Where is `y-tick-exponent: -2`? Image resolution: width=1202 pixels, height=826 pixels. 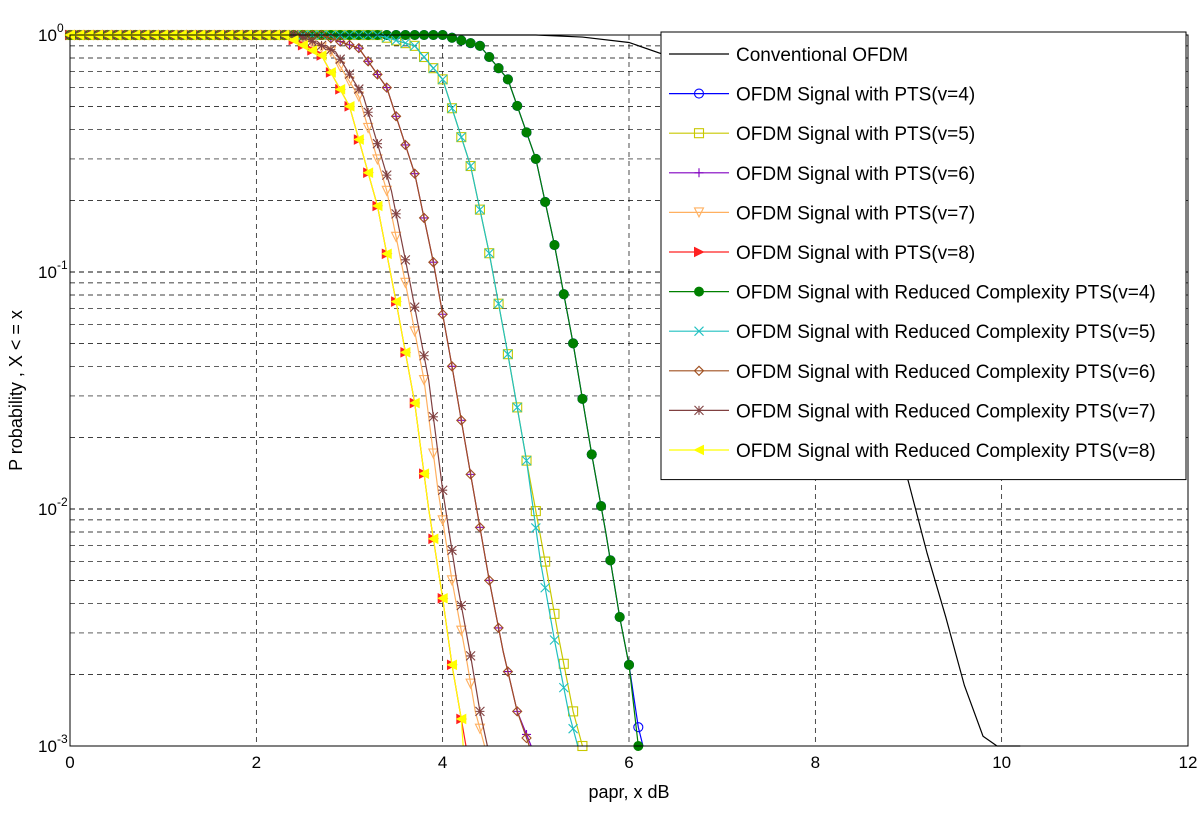 y-tick-exponent: -2 is located at coordinates (62, 502).